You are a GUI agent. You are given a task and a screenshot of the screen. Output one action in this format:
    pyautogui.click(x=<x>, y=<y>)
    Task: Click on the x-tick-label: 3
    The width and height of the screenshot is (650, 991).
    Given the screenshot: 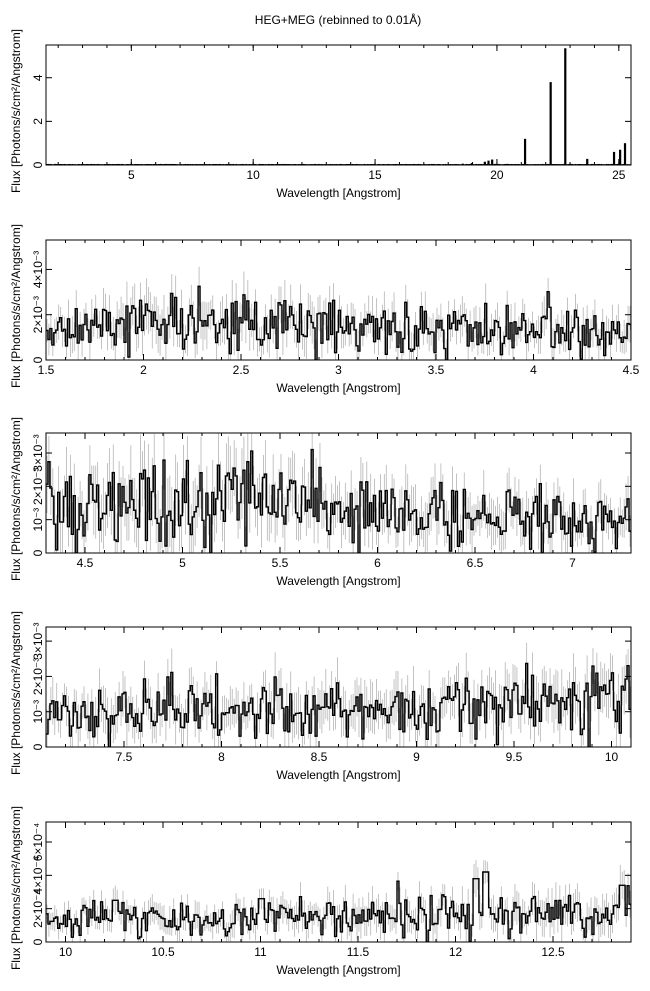 What is the action you would take?
    pyautogui.click(x=338, y=370)
    